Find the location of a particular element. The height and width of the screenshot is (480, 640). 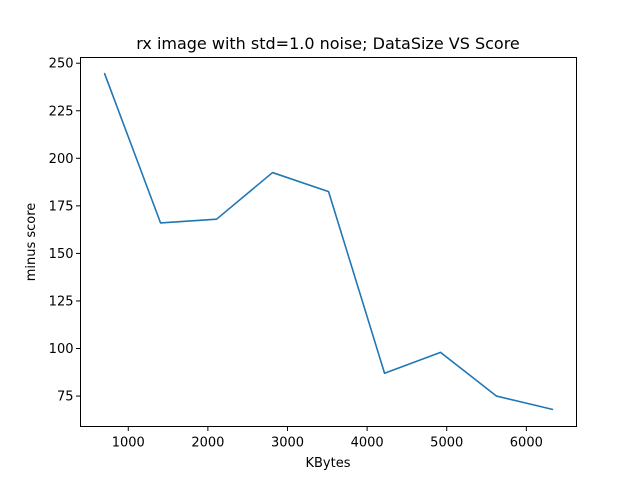

y-tick-label: 200 is located at coordinates (61, 159).